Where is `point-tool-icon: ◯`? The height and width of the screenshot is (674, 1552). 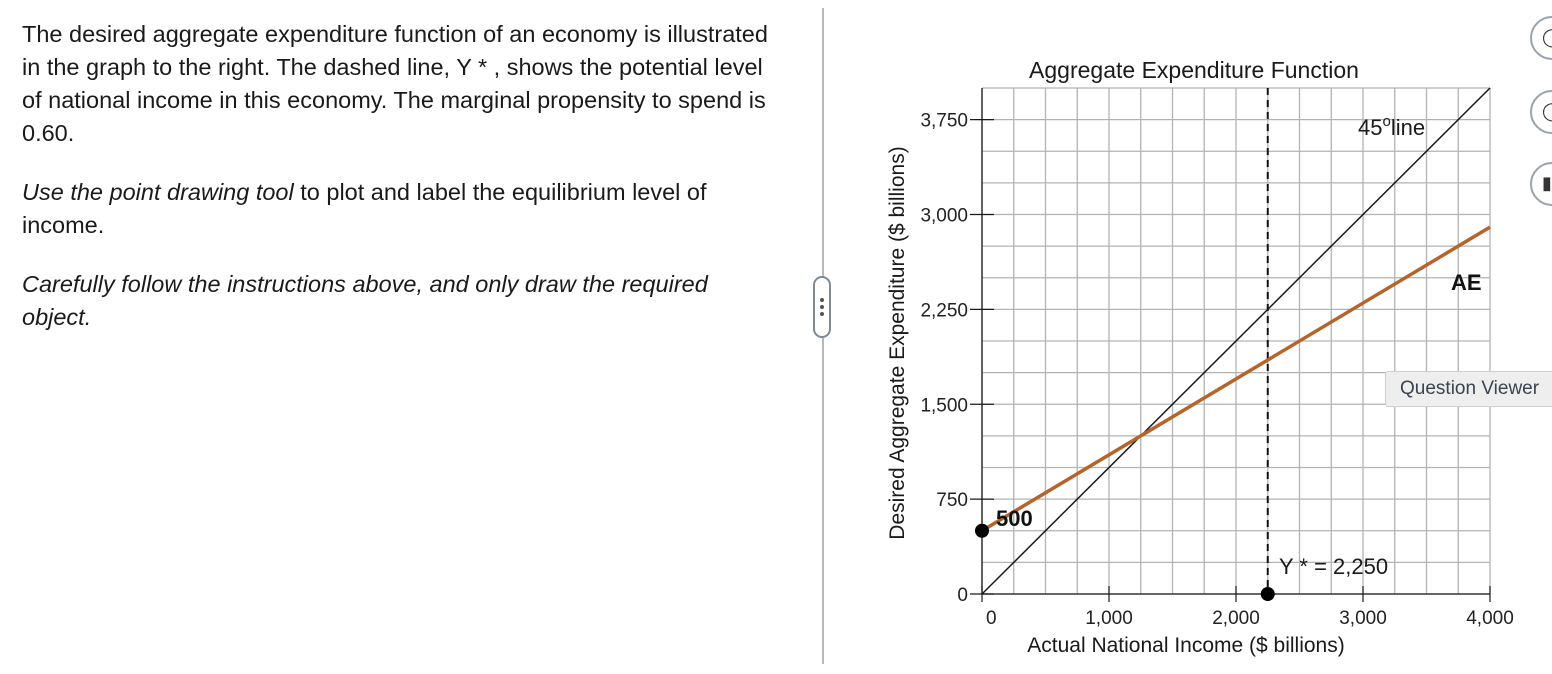
point-tool-icon: ◯ is located at coordinates (1547, 111).